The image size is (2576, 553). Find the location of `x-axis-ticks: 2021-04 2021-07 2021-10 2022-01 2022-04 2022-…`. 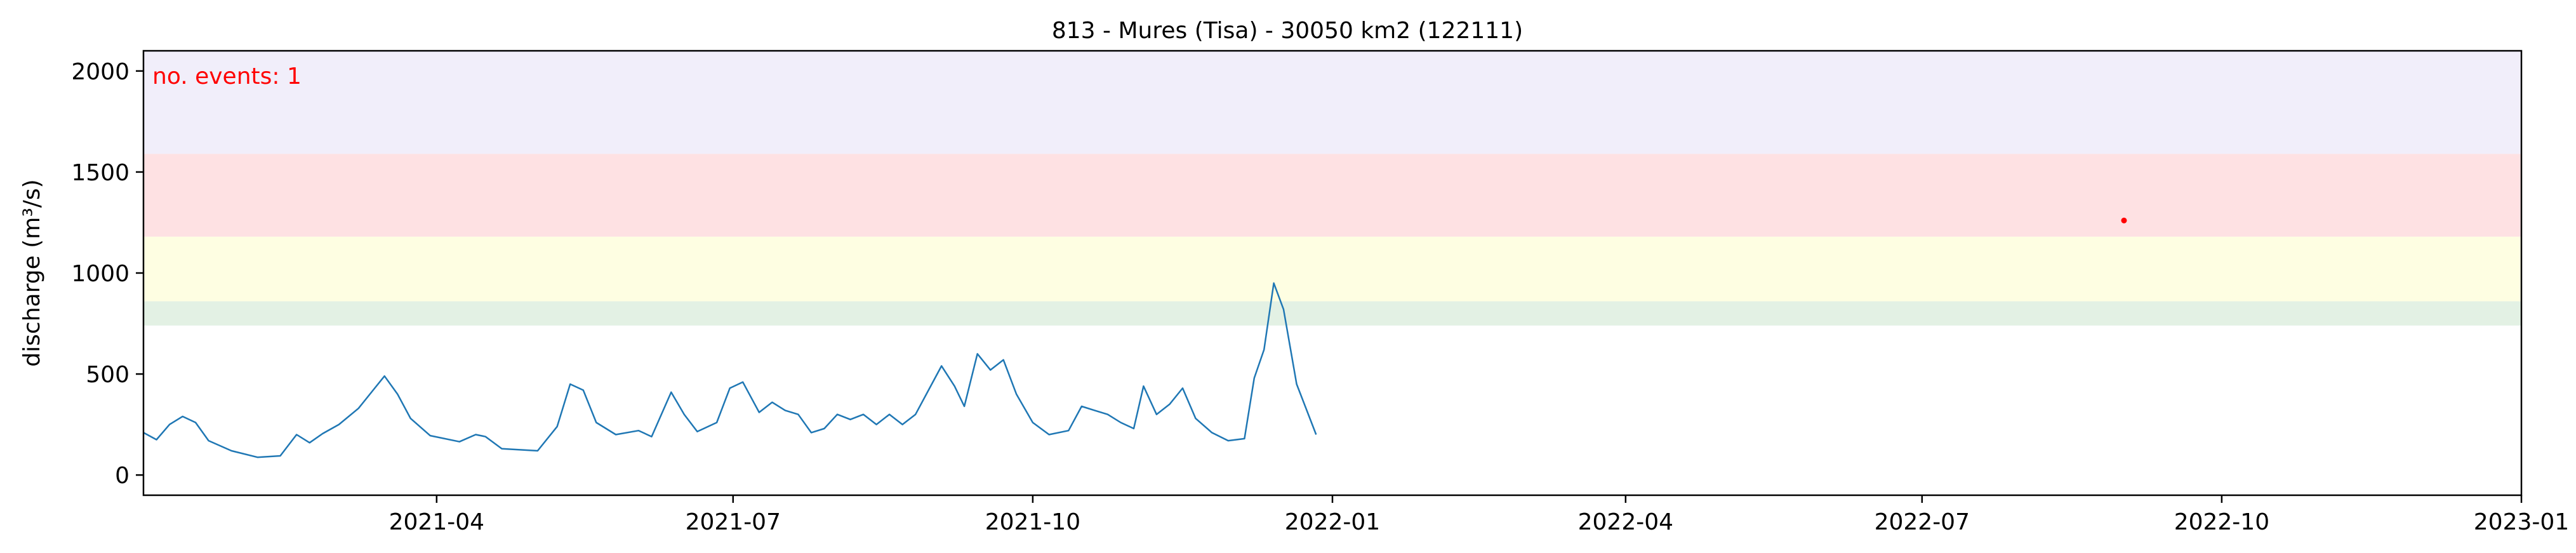

x-axis-ticks: 2021-04 2021-07 2021-10 2022-01 2022-04 2022-… is located at coordinates (1479, 515).